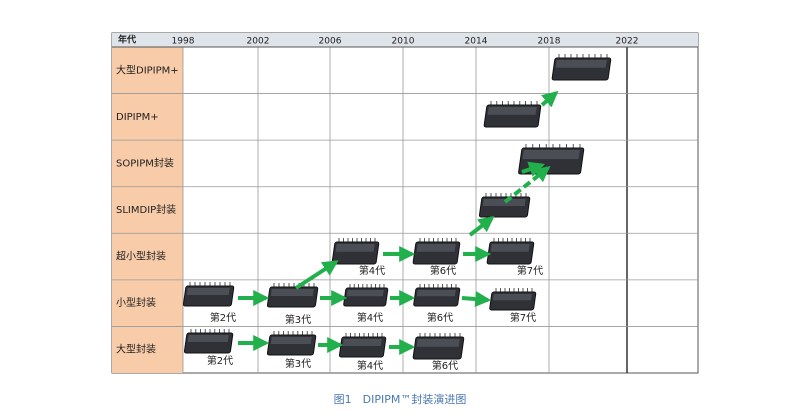 The image size is (800, 418). I want to click on row-label: 小型封装, so click(136, 302).